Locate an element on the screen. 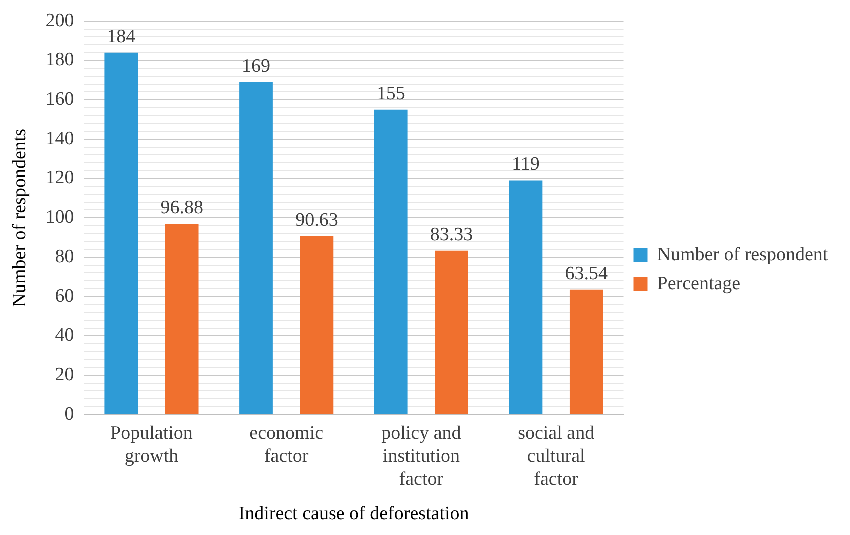  y-tick-label: 160 is located at coordinates (60, 99).